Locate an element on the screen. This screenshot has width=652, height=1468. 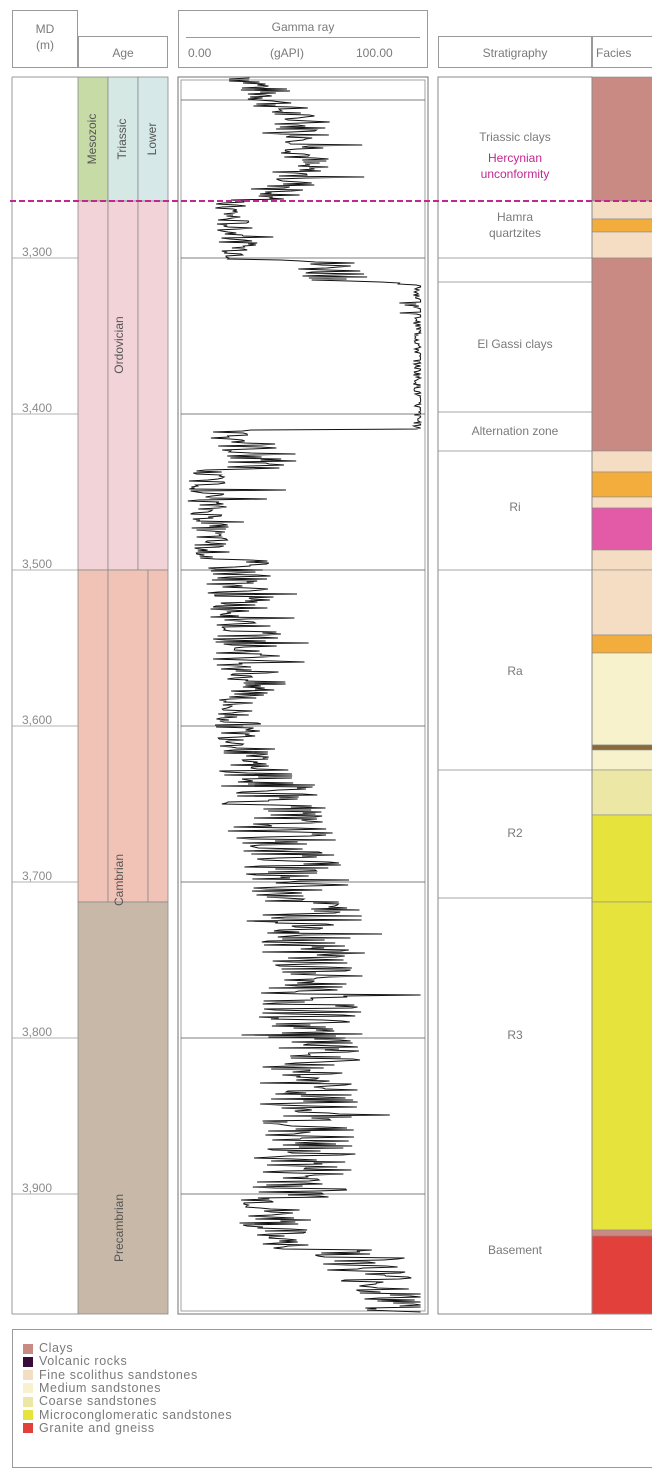
legend-label: Medium sandstones is located at coordinates (100, 1387).